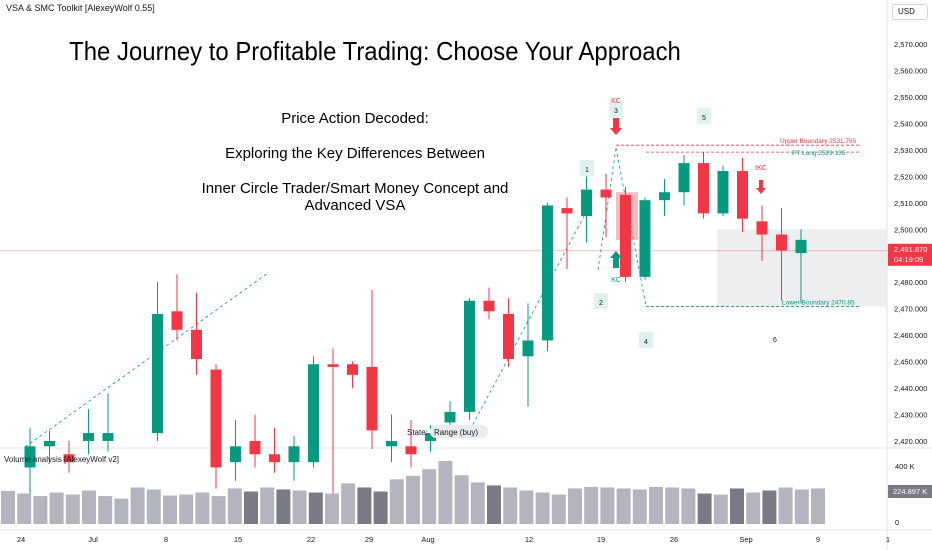 The image size is (932, 550). What do you see at coordinates (910, 70) in the screenshot?
I see `price-tick-label: 2,560.000` at bounding box center [910, 70].